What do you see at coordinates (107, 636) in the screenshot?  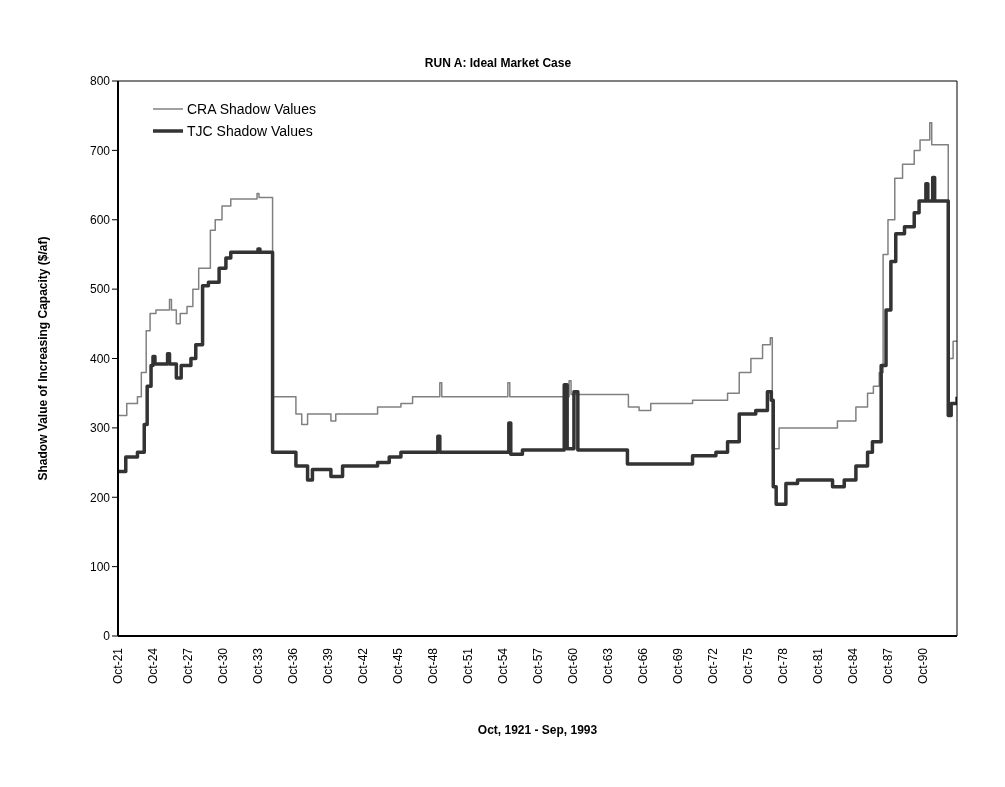 I see `y-tick-label: 0` at bounding box center [107, 636].